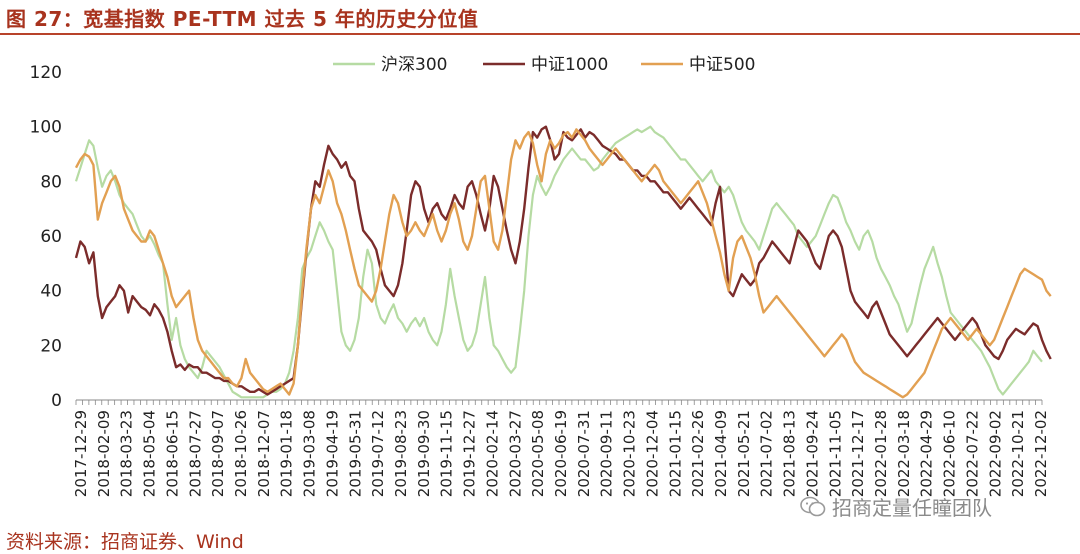 This screenshot has height=554, width=1080. I want to click on y-tick-label: 0, so click(56, 401).